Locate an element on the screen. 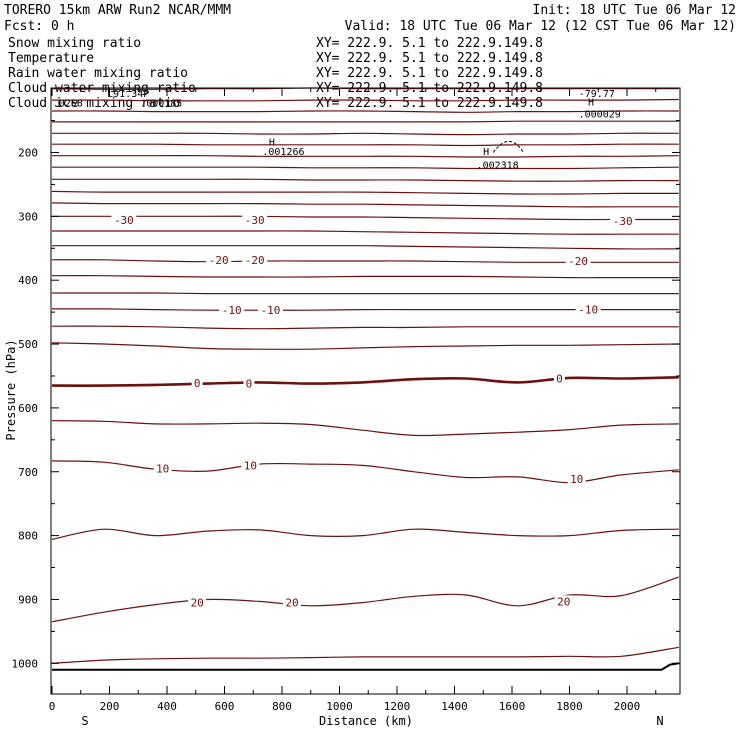  y-tick-label: 700 is located at coordinates (28, 472).